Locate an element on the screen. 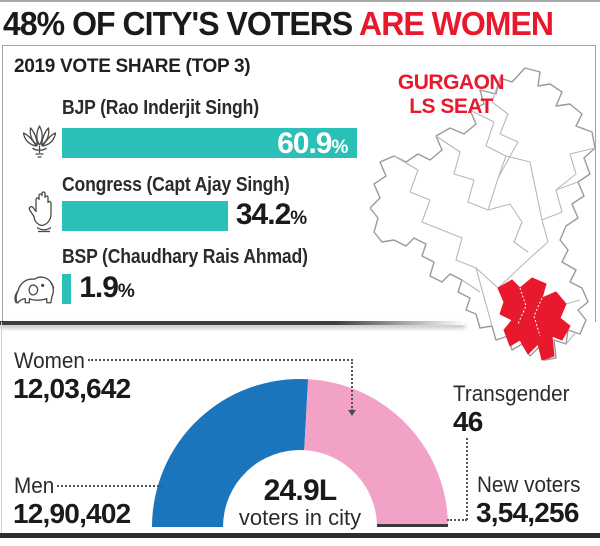 This screenshot has width=600, height=546. transgender-label: Transgender is located at coordinates (511, 393).